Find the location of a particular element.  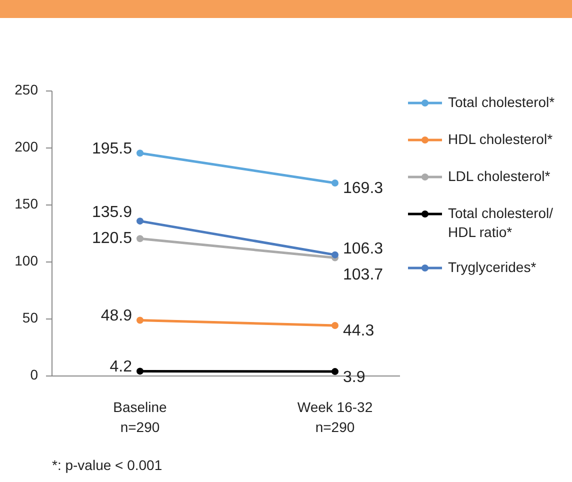

y-tick-label: 50 is located at coordinates (30, 318).